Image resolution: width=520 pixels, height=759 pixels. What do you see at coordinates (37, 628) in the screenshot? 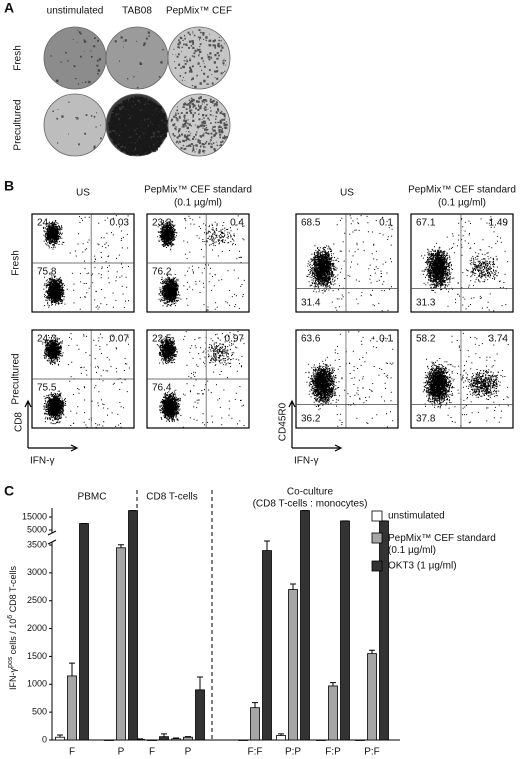
I see `y-tick-label: 2000` at bounding box center [37, 628].